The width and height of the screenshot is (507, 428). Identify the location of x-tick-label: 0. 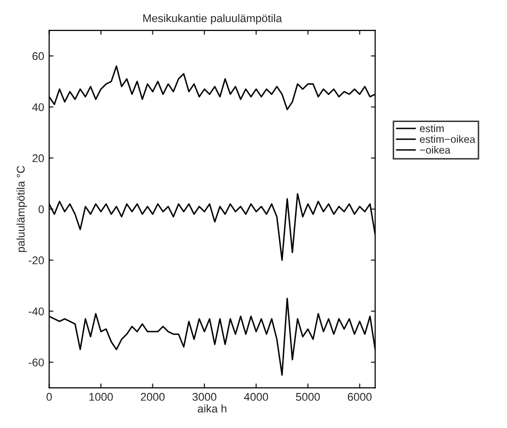
(49, 396).